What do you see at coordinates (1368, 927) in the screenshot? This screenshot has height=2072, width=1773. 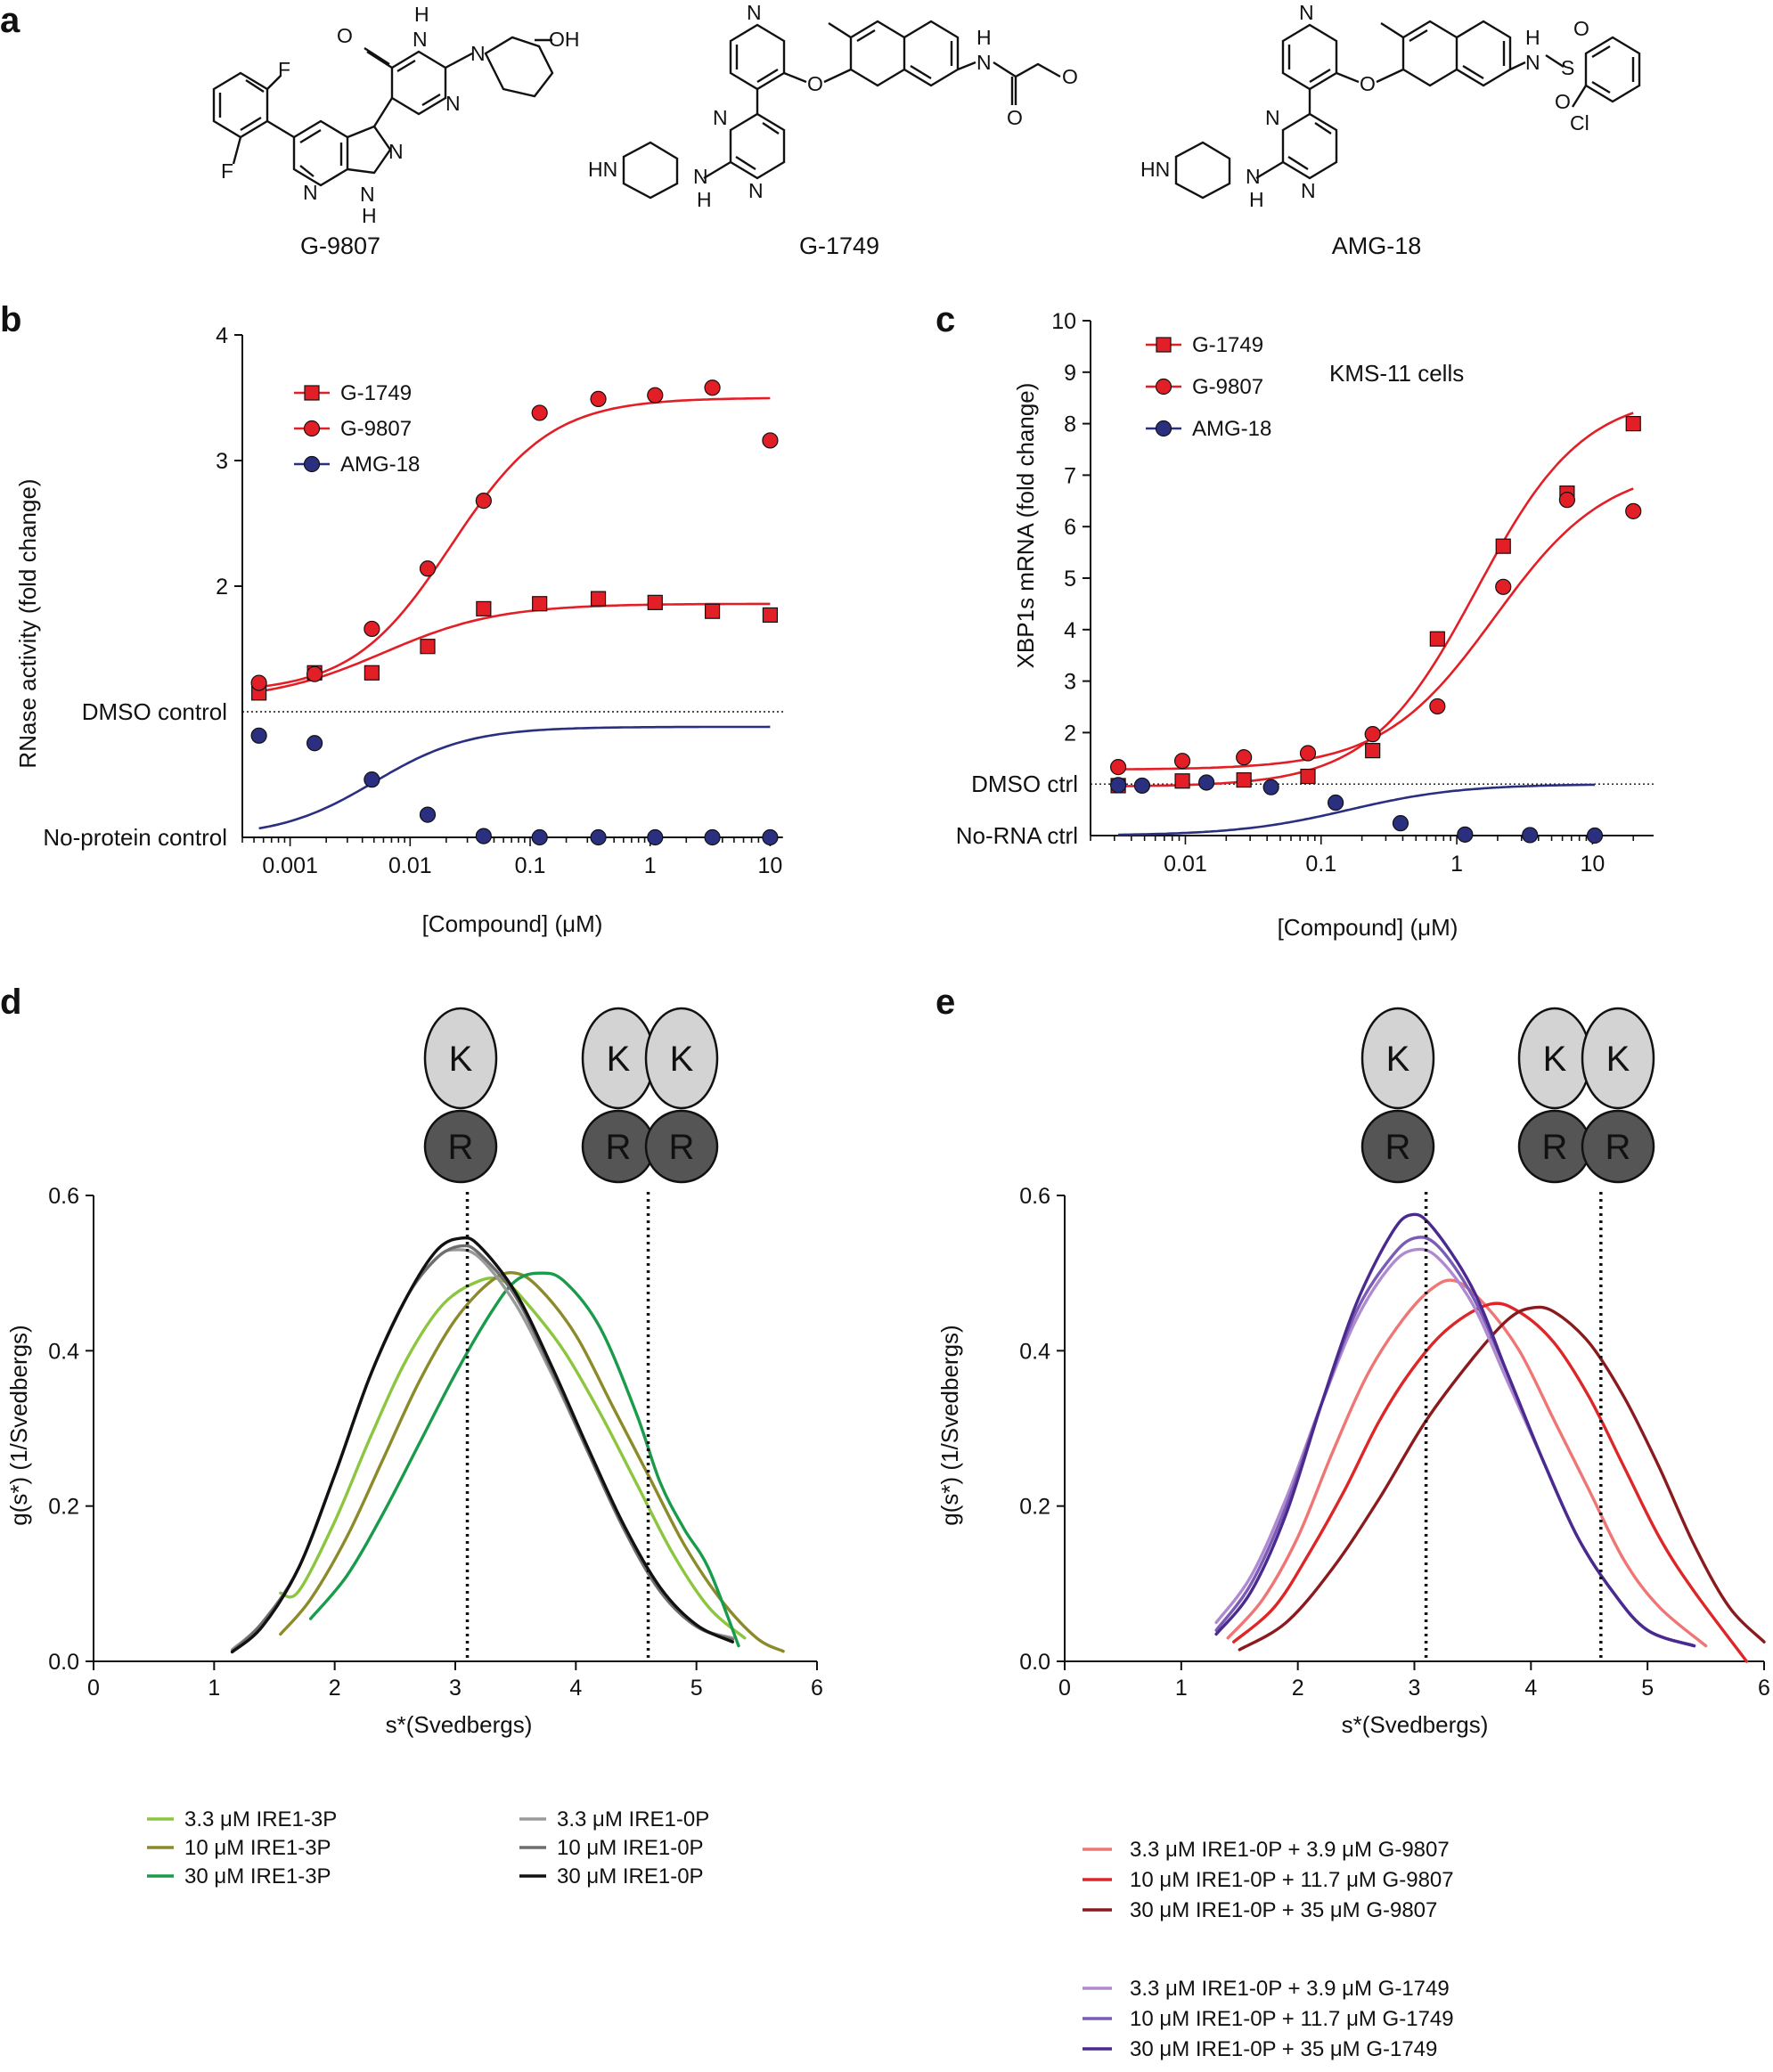 I see `x-axis-title: [Compound] (μM)` at bounding box center [1368, 927].